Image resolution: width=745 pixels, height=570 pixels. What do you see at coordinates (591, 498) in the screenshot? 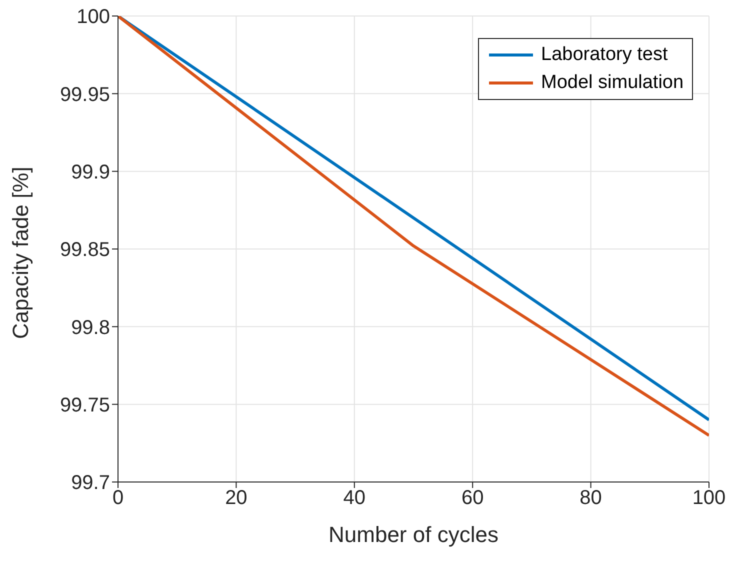
I see `x-tick-label: 80` at bounding box center [591, 498].